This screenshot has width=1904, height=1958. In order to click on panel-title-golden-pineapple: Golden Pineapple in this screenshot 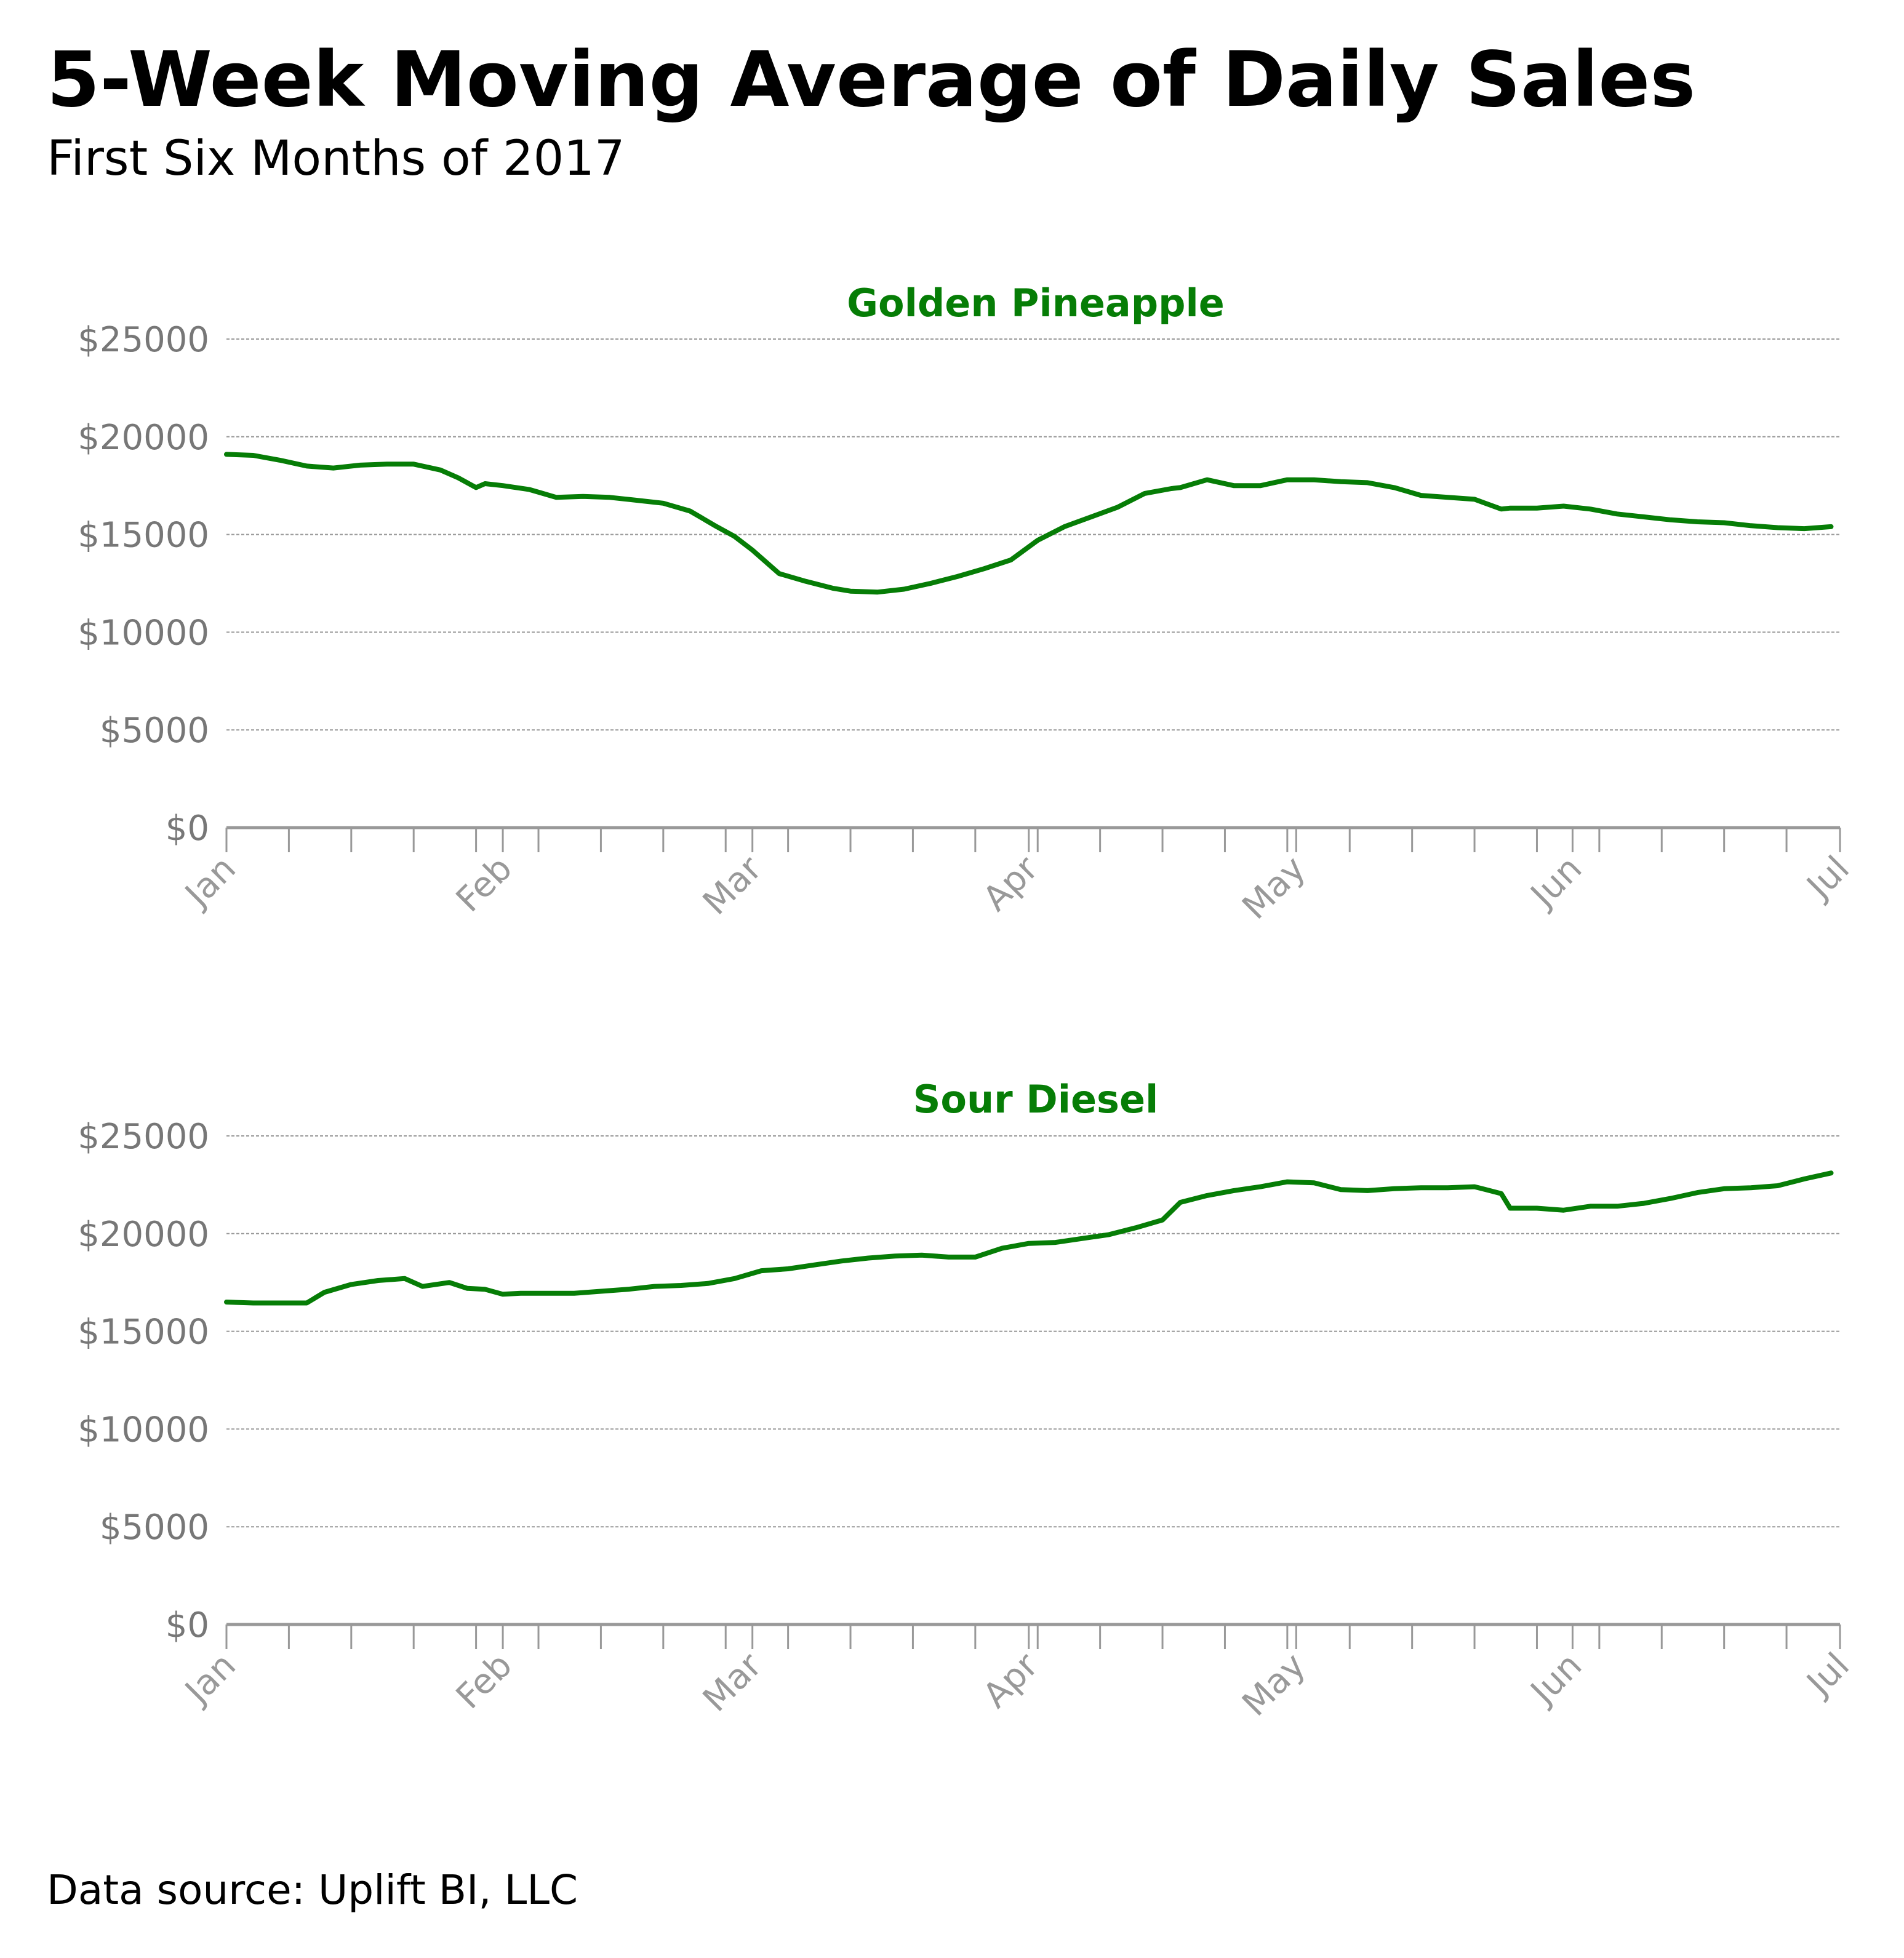, I will do `click(1036, 303)`.